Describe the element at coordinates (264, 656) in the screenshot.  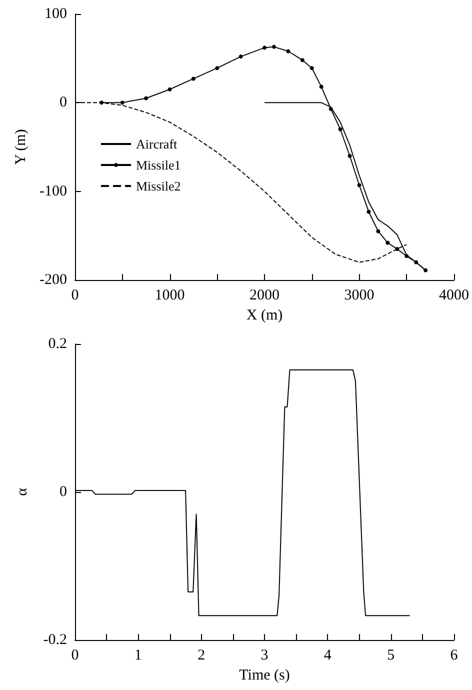
I see `x-tick-label: 3` at that location.